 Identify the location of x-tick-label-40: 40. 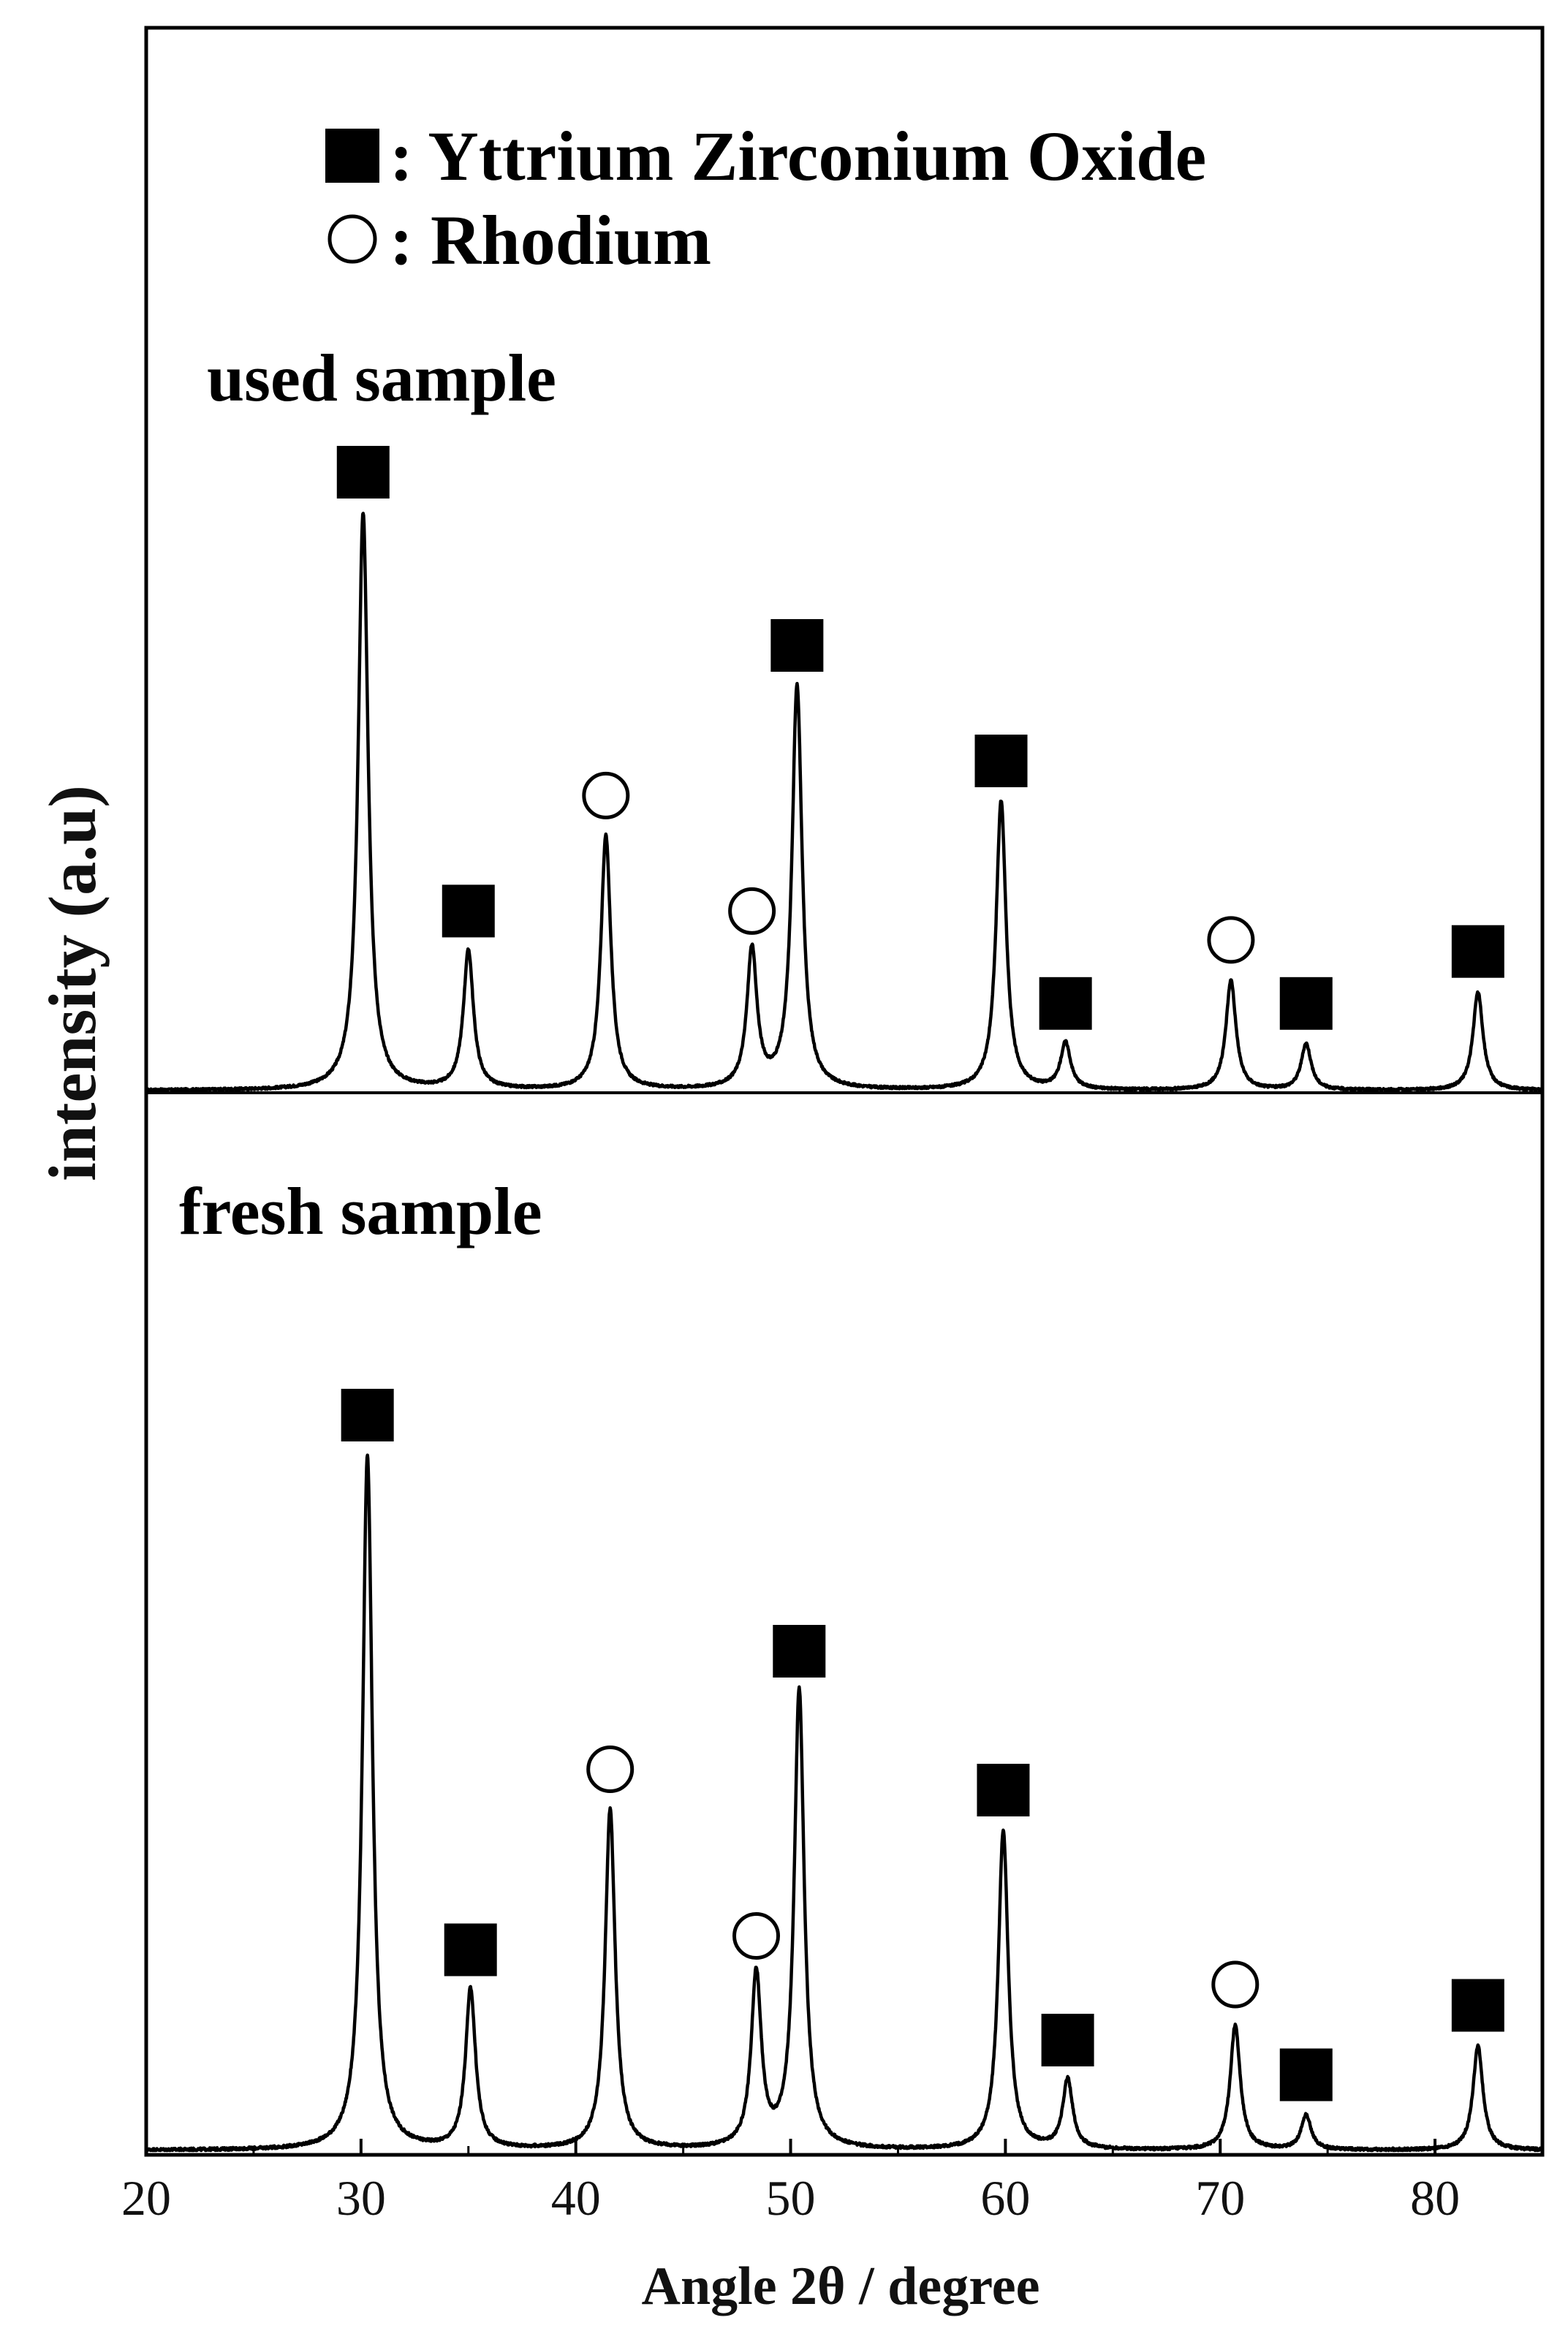
(576, 2198).